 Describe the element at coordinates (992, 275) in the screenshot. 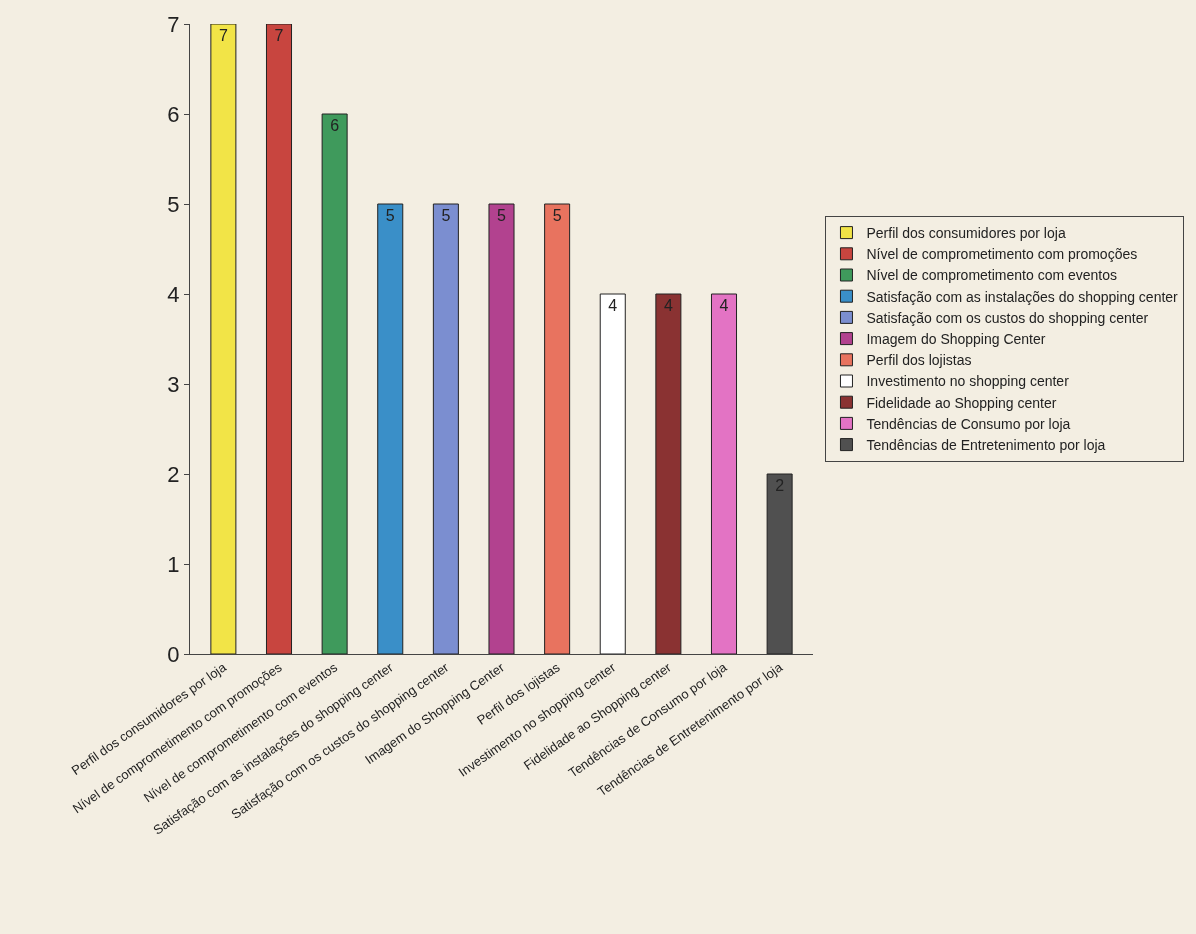

I see `legend-label: Nível de comprometimento com eventos` at that location.